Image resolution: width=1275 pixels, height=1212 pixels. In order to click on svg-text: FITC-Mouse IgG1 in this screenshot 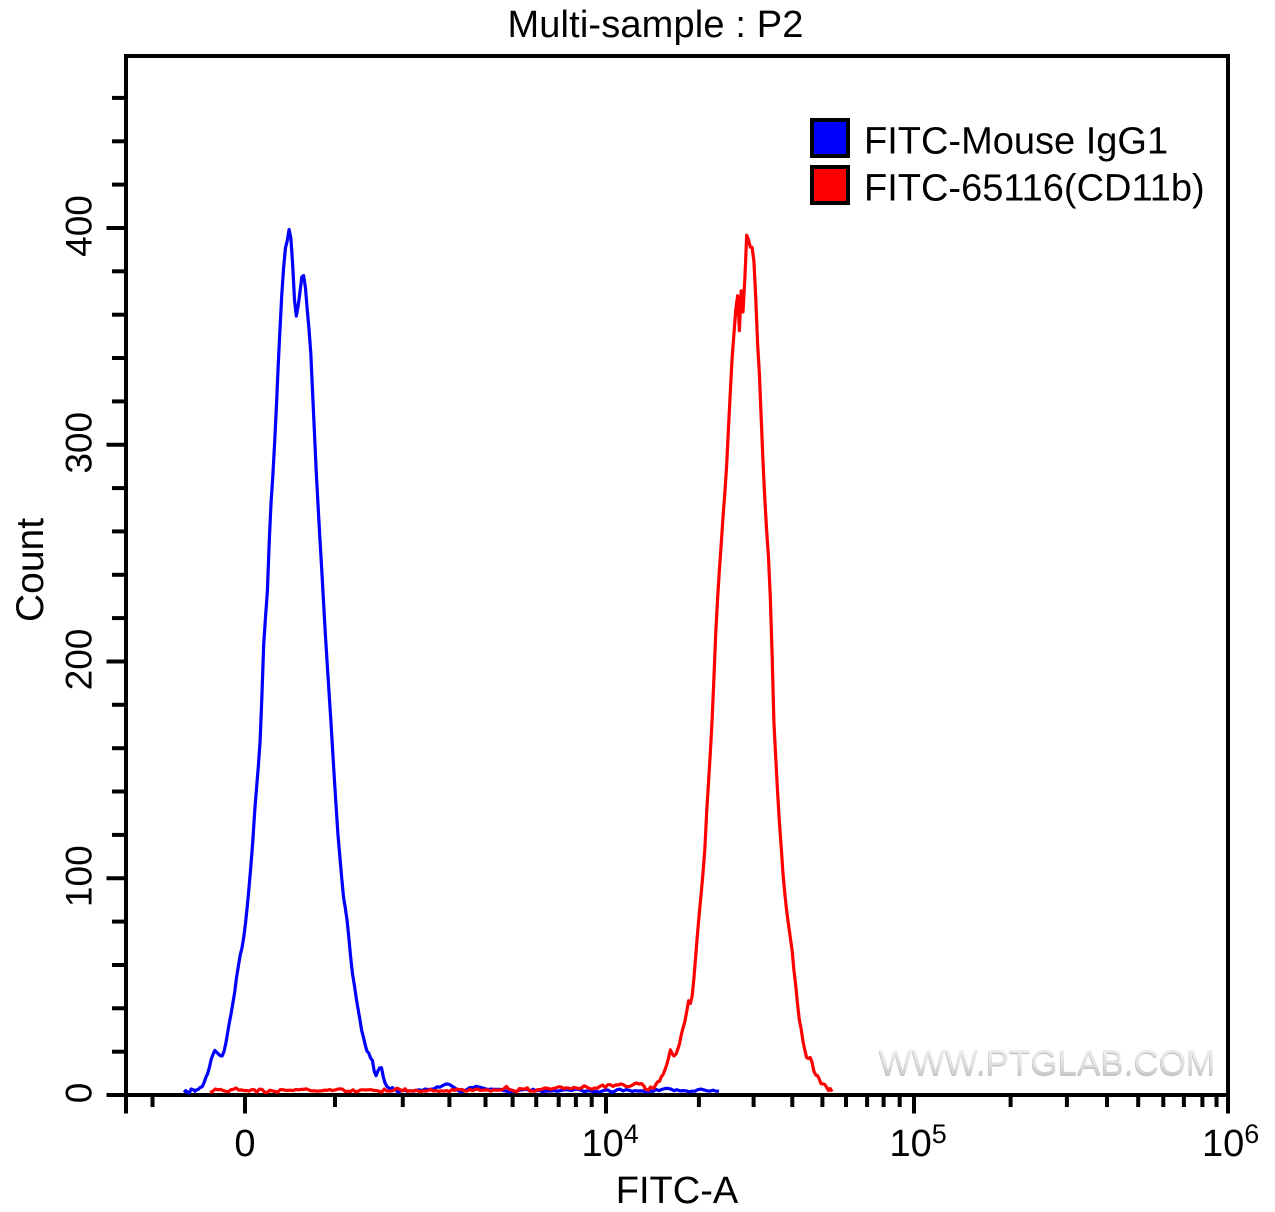, I will do `click(1016, 142)`.